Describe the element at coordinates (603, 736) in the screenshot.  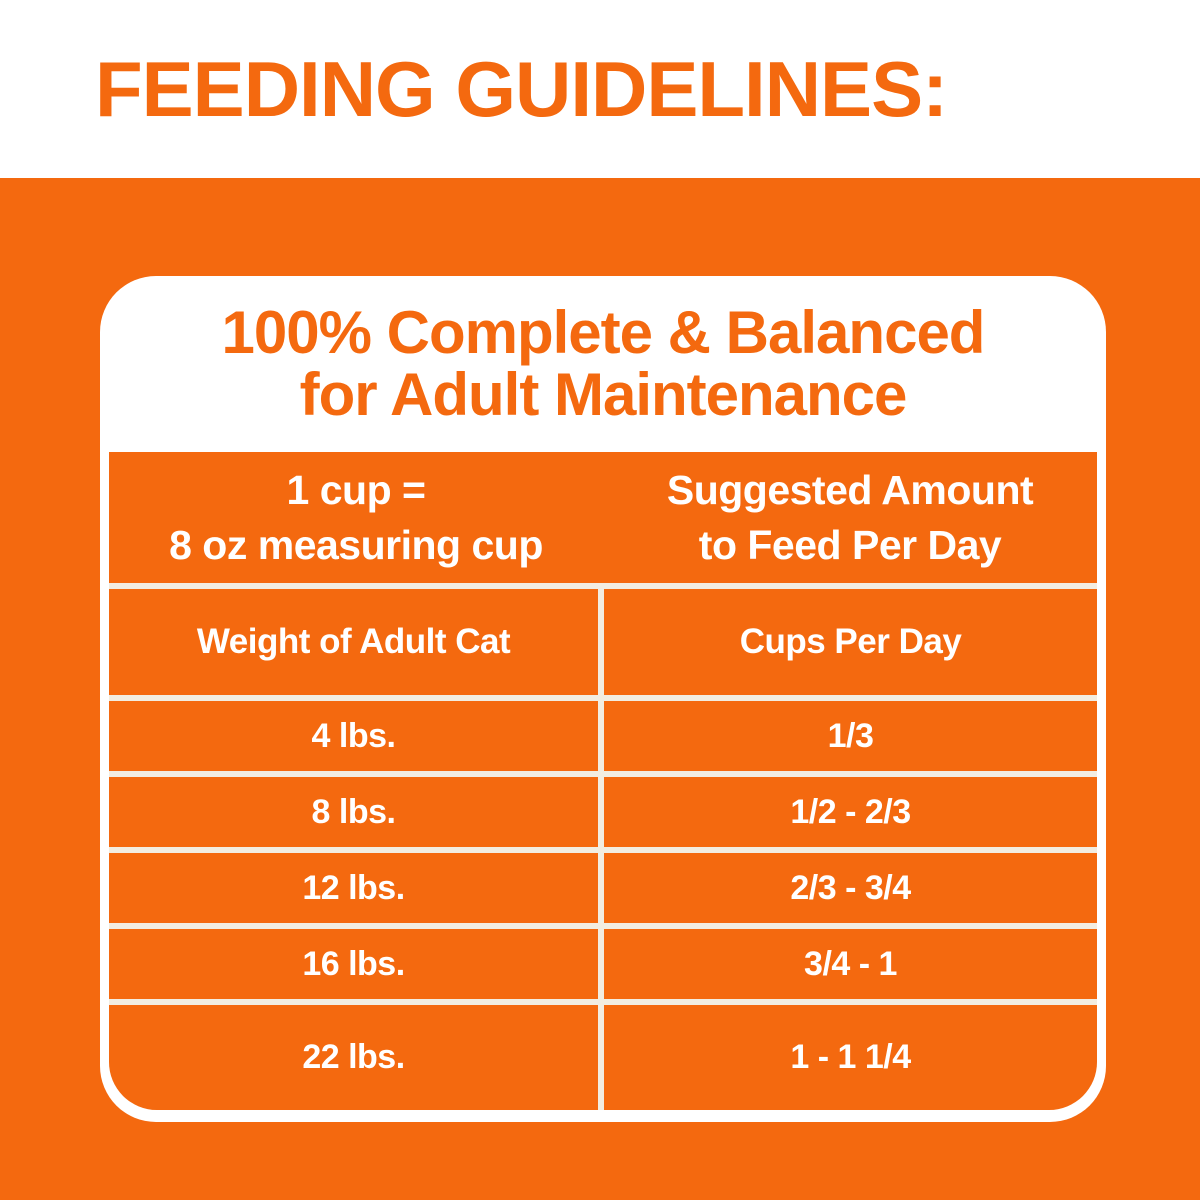
I see `table-row-4lbs: 4 lbs. 1/3` at that location.